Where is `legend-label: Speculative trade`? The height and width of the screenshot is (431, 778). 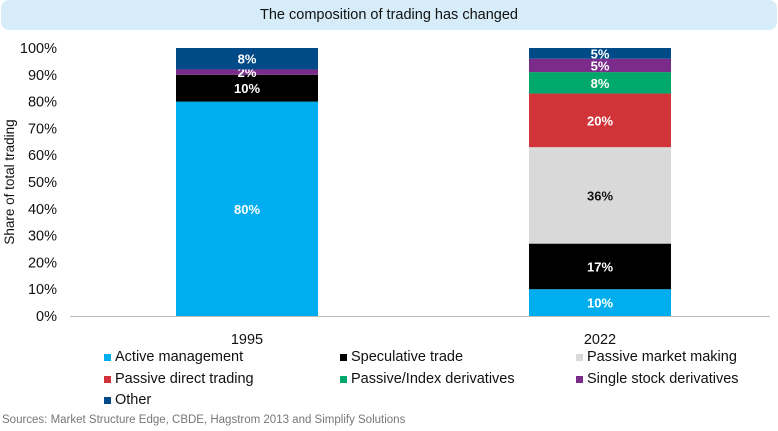 legend-label: Speculative trade is located at coordinates (407, 357).